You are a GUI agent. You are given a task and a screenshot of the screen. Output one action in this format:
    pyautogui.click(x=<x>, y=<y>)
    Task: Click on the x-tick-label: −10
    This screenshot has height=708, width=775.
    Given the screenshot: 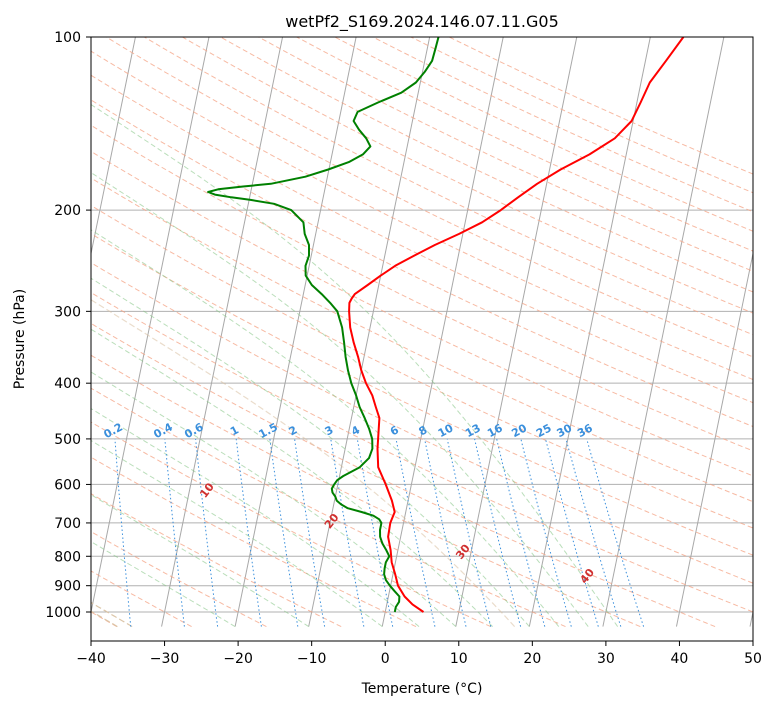 What is the action you would take?
    pyautogui.click(x=312, y=659)
    